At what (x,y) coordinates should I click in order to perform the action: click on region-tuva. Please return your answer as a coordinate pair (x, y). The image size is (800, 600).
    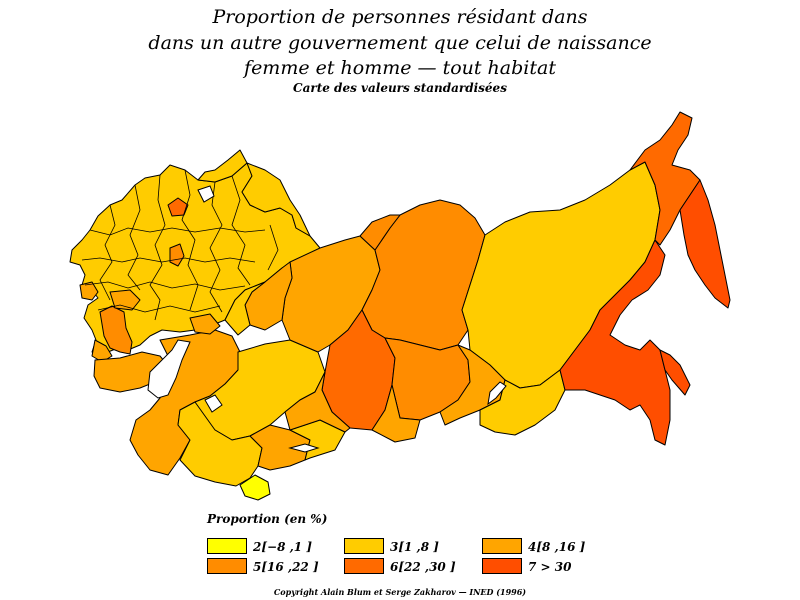
    Looking at the image, I should click on (396, 413).